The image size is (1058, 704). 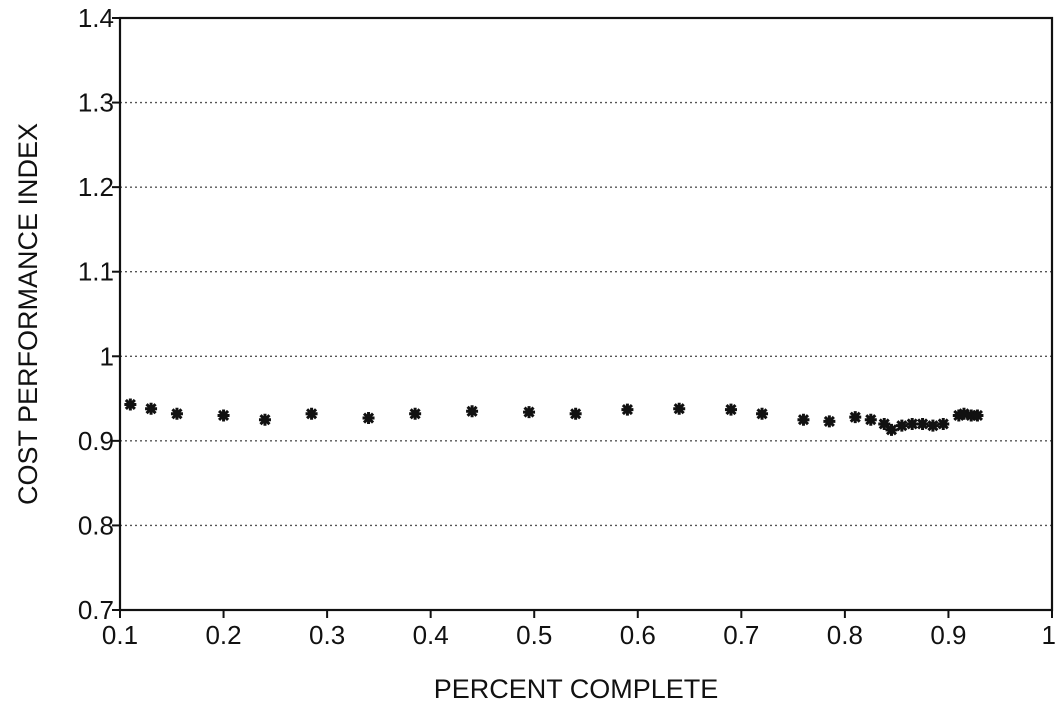 I want to click on x-tick-label: 0.7, so click(x=741, y=635).